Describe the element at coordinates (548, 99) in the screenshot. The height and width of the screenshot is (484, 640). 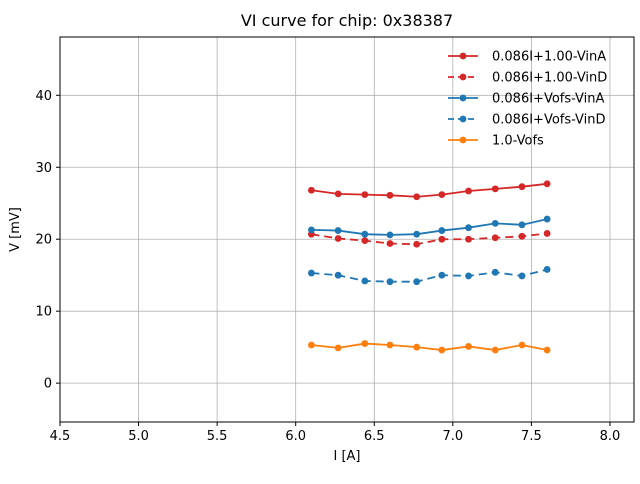
I see `legend-label: 0.086I+Vofs-VinA` at that location.